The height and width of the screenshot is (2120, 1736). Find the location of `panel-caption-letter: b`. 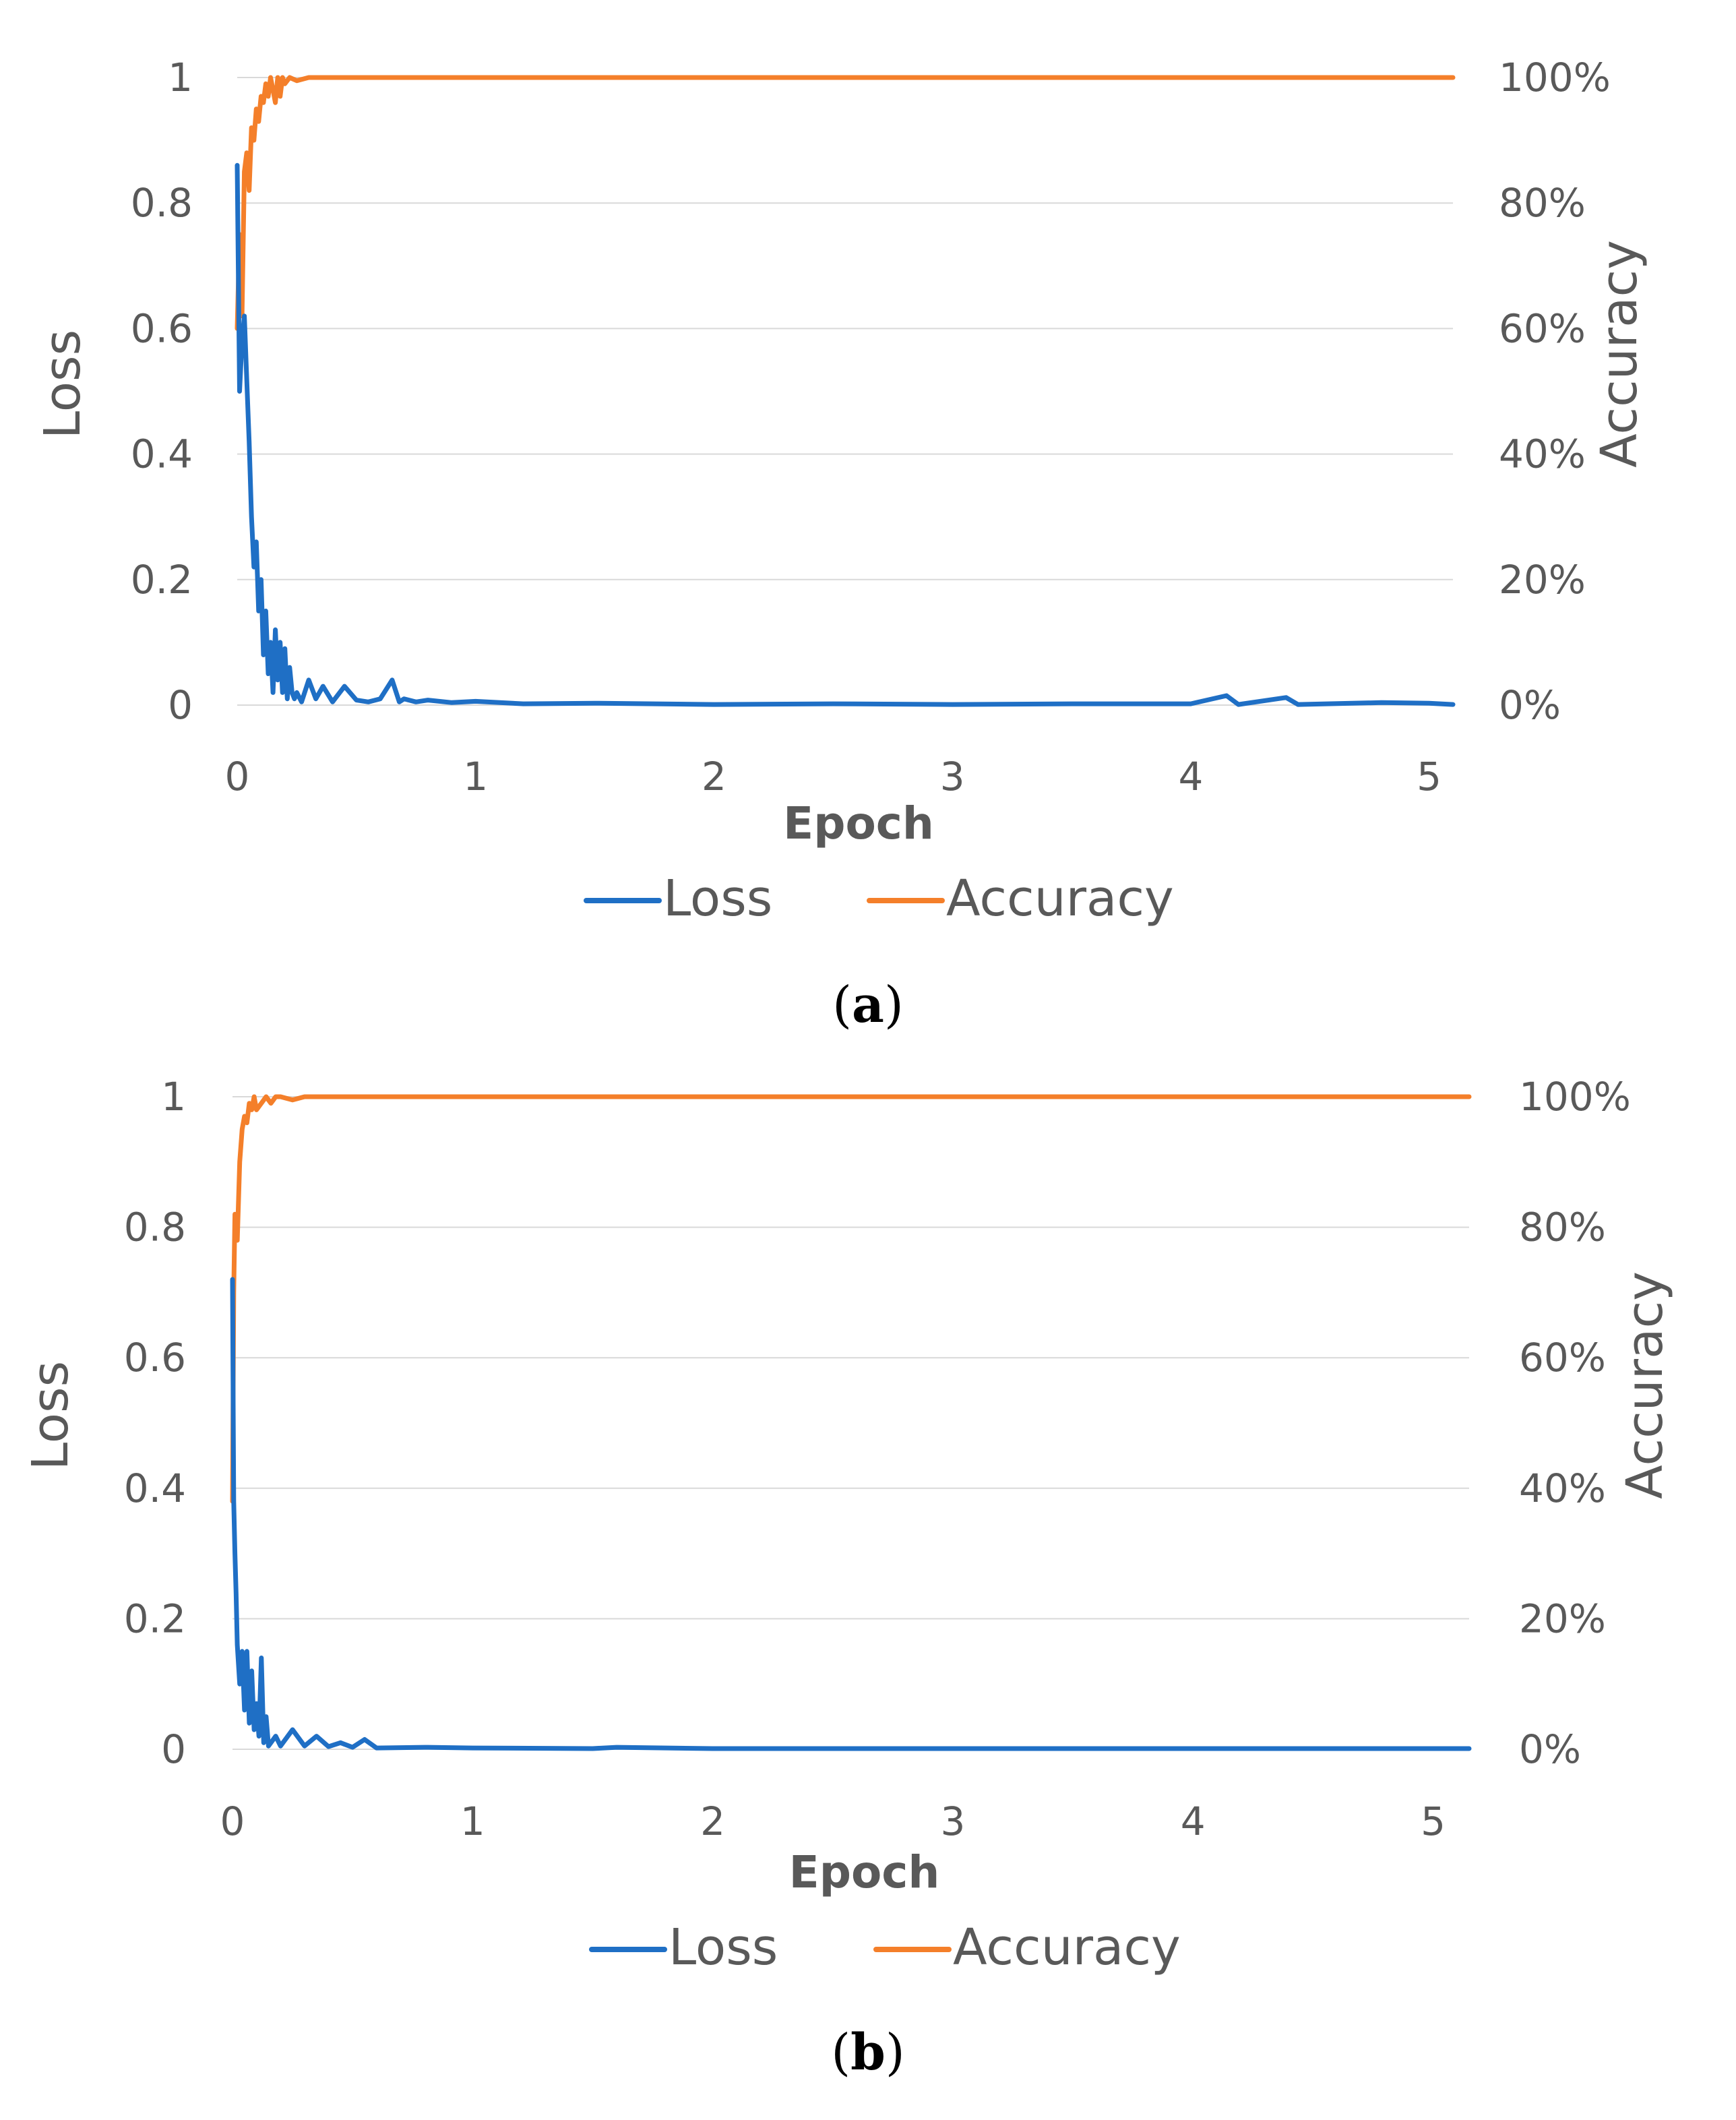

panel-caption-letter: b is located at coordinates (868, 2053).